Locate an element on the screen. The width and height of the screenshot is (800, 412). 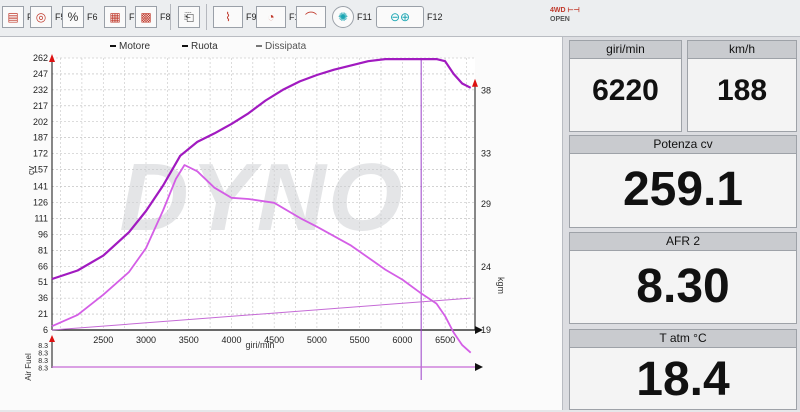
legend-loss: Dissipata is located at coordinates (281, 46).